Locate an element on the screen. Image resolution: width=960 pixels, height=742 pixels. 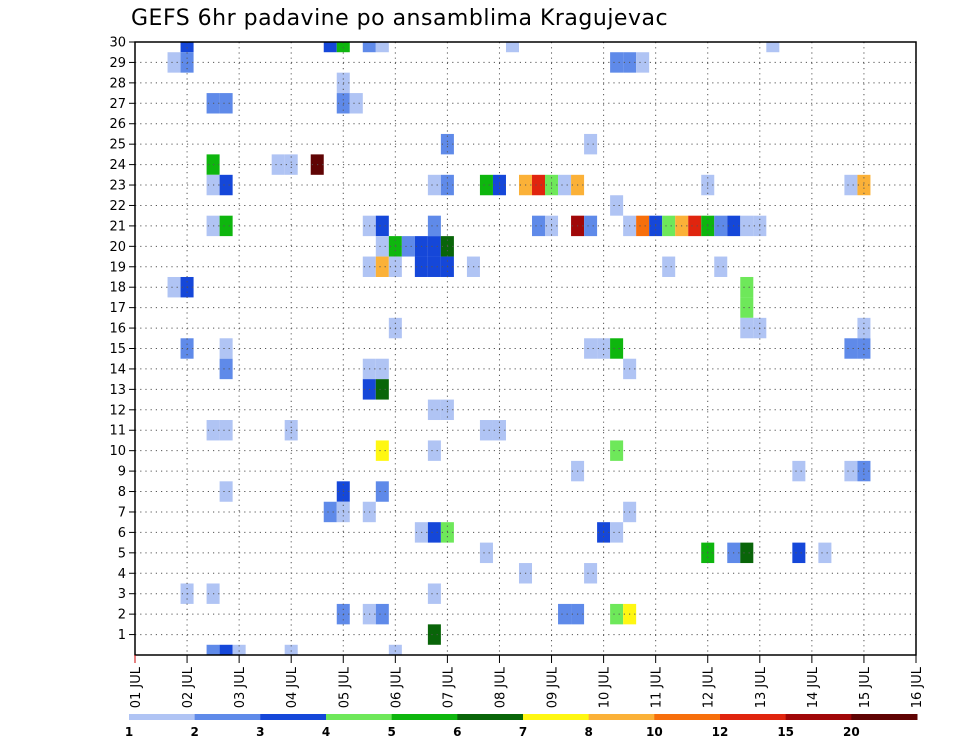
colorbar-label: 3 is located at coordinates (260, 732).